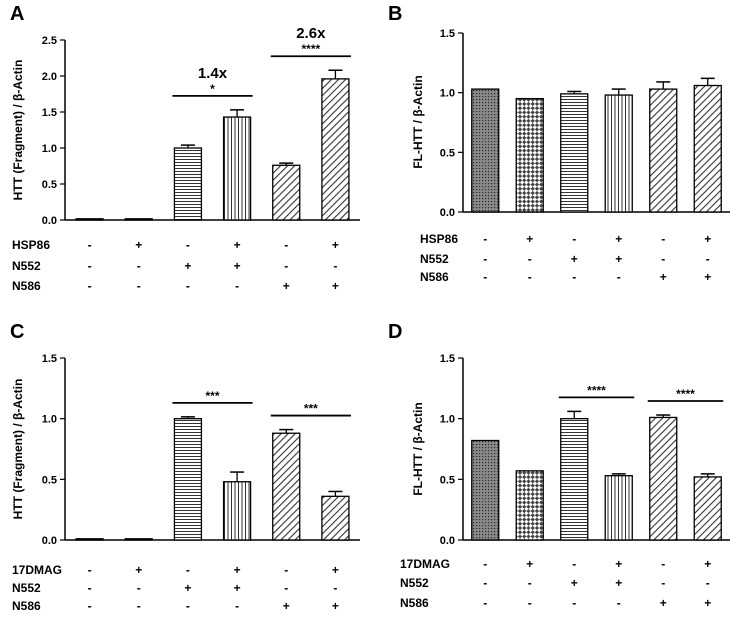 This screenshot has height=623, width=745. Describe the element at coordinates (213, 73) in the screenshot. I see `fold-change-label: 1.4x` at that location.